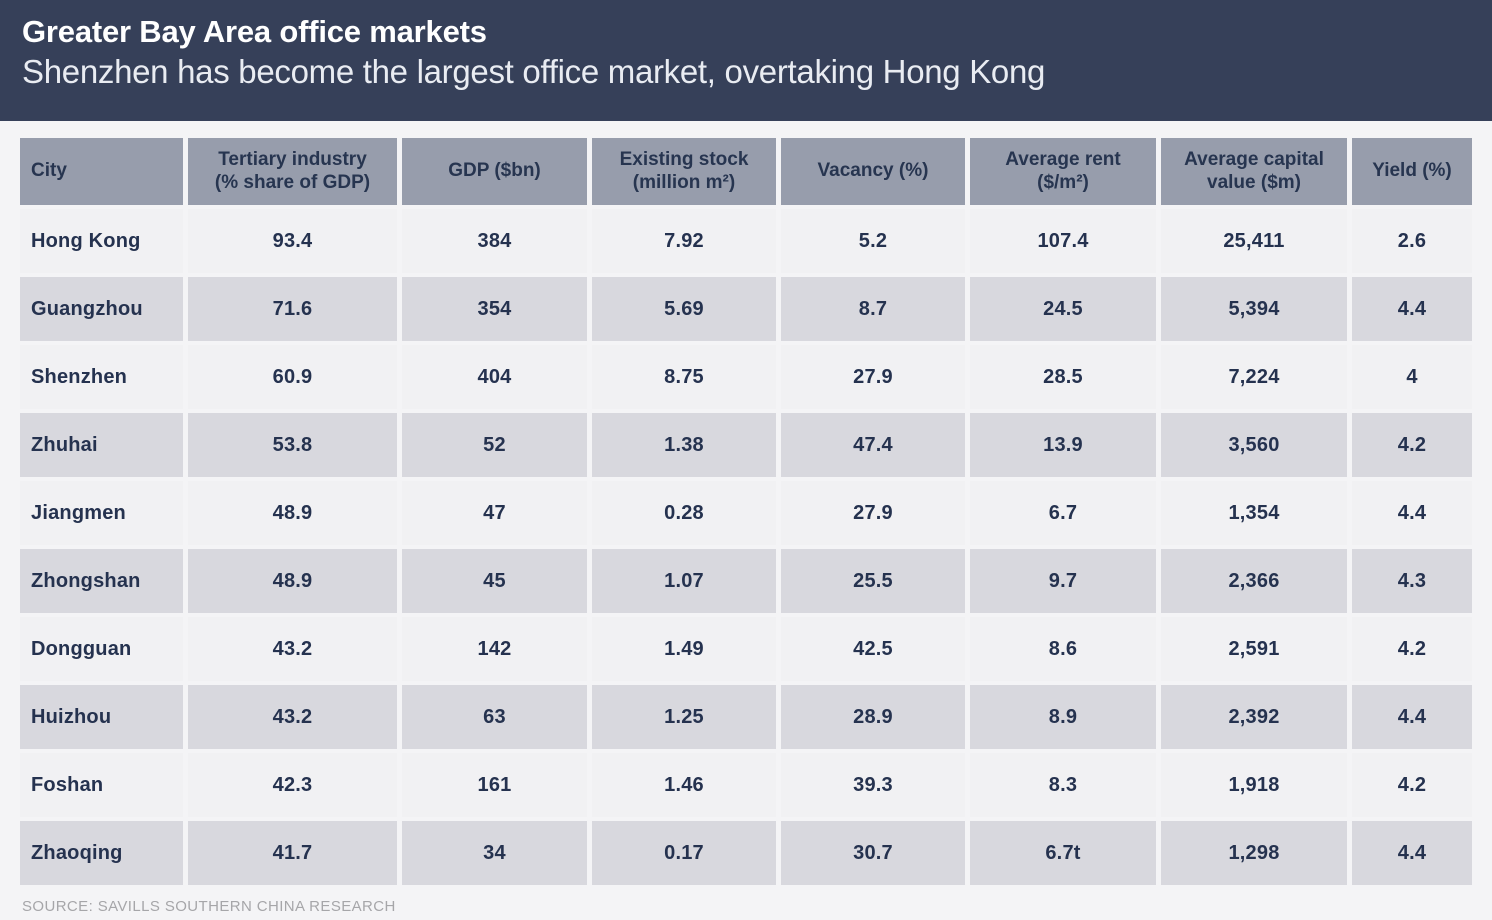 The width and height of the screenshot is (1492, 920). What do you see at coordinates (101, 445) in the screenshot?
I see `cell-city: Zhuhai` at bounding box center [101, 445].